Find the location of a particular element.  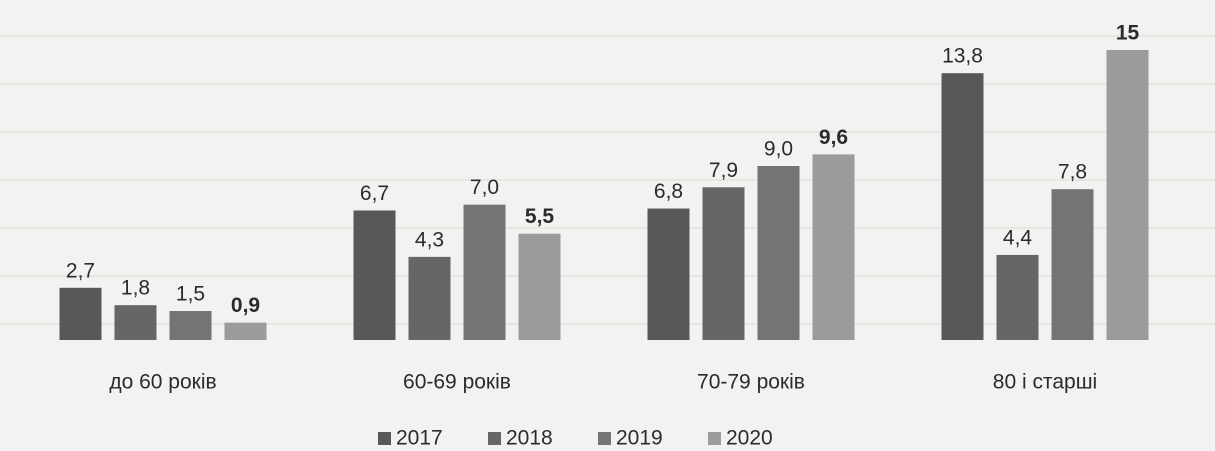

data-label: 6,7 is located at coordinates (374, 193).